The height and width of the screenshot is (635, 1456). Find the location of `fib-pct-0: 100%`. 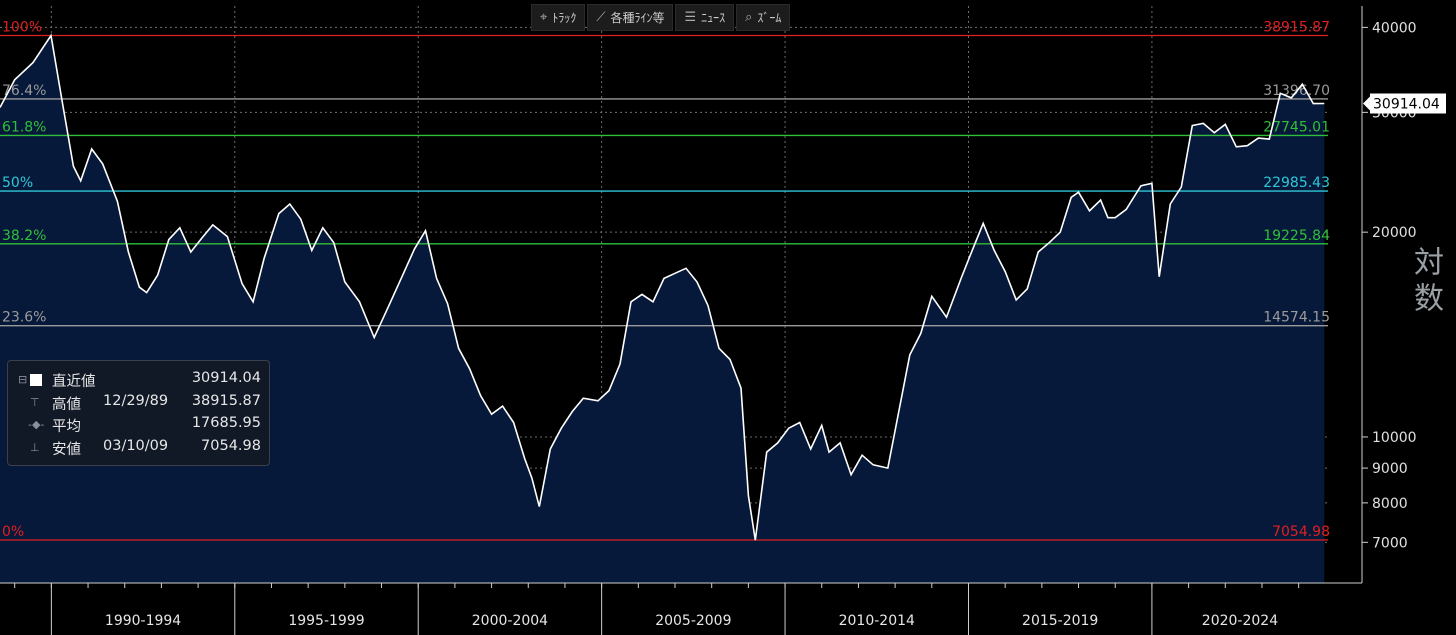

fib-pct-0: 100% is located at coordinates (22, 27).